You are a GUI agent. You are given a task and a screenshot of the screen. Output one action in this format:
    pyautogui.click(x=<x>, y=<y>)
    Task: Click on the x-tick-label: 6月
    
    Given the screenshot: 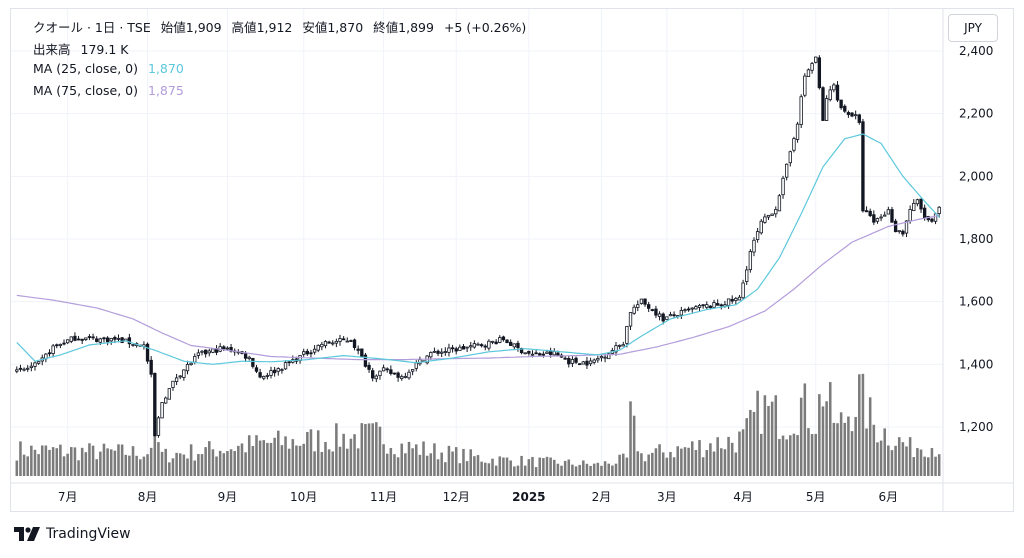 What is the action you would take?
    pyautogui.click(x=889, y=497)
    